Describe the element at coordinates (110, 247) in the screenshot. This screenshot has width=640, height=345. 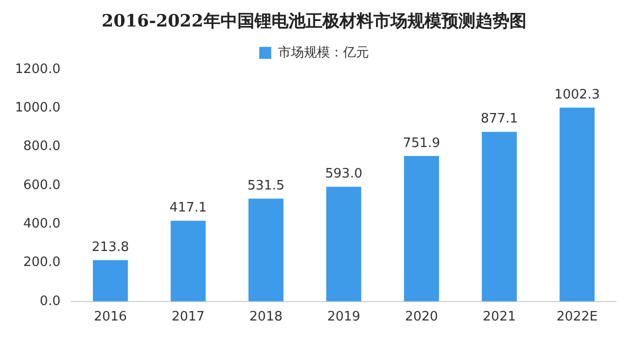
I see `data-label: 213.8` at that location.